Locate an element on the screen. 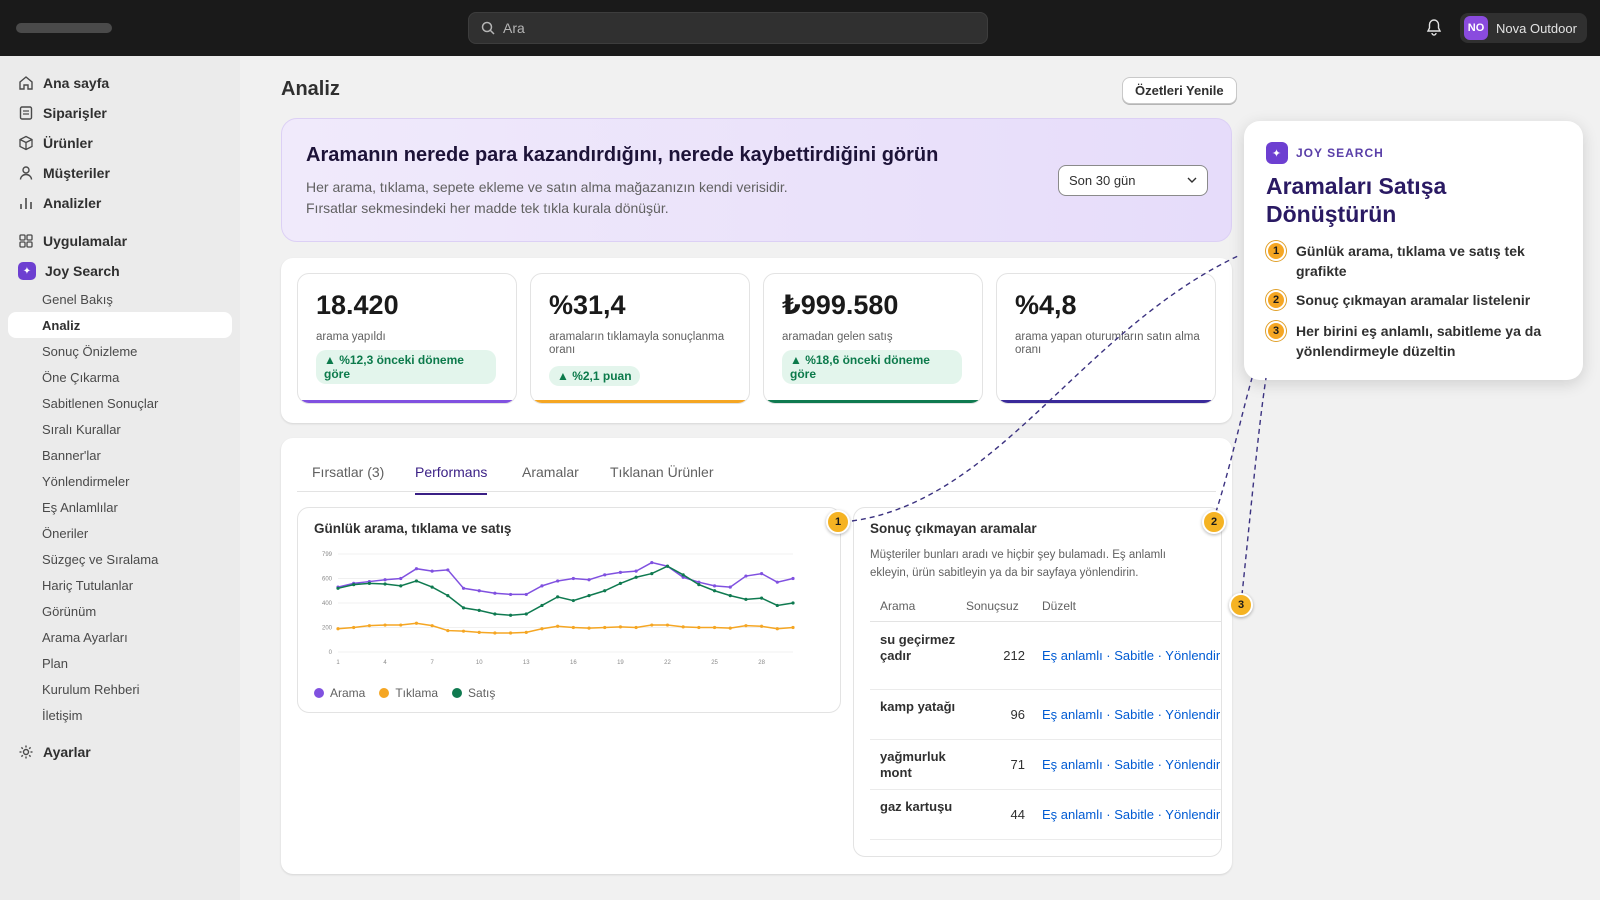 This screenshot has width=1600, height=900. tab-divider is located at coordinates (756, 491).